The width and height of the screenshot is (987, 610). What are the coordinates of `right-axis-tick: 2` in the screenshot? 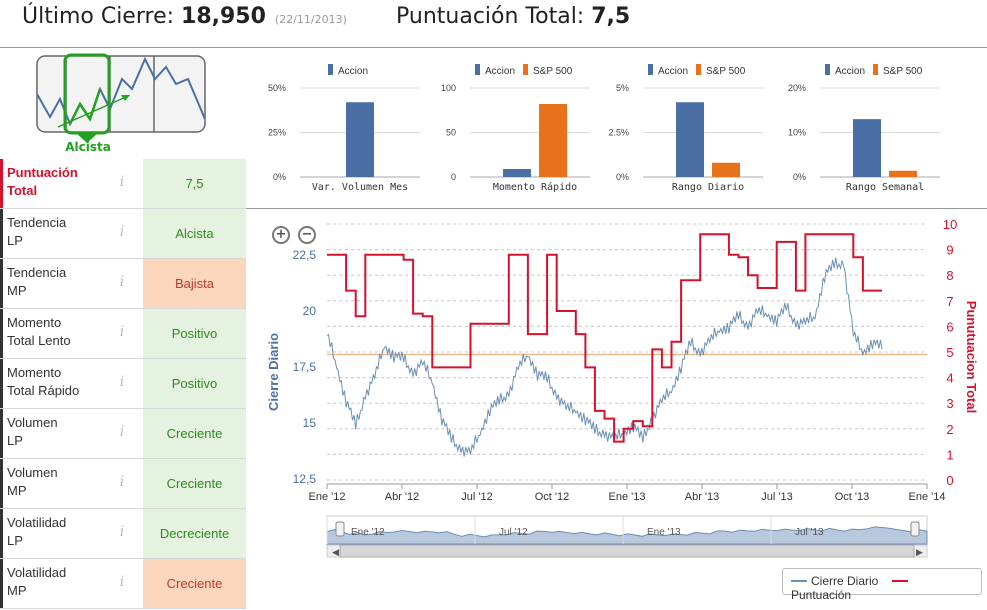 It's located at (949, 429).